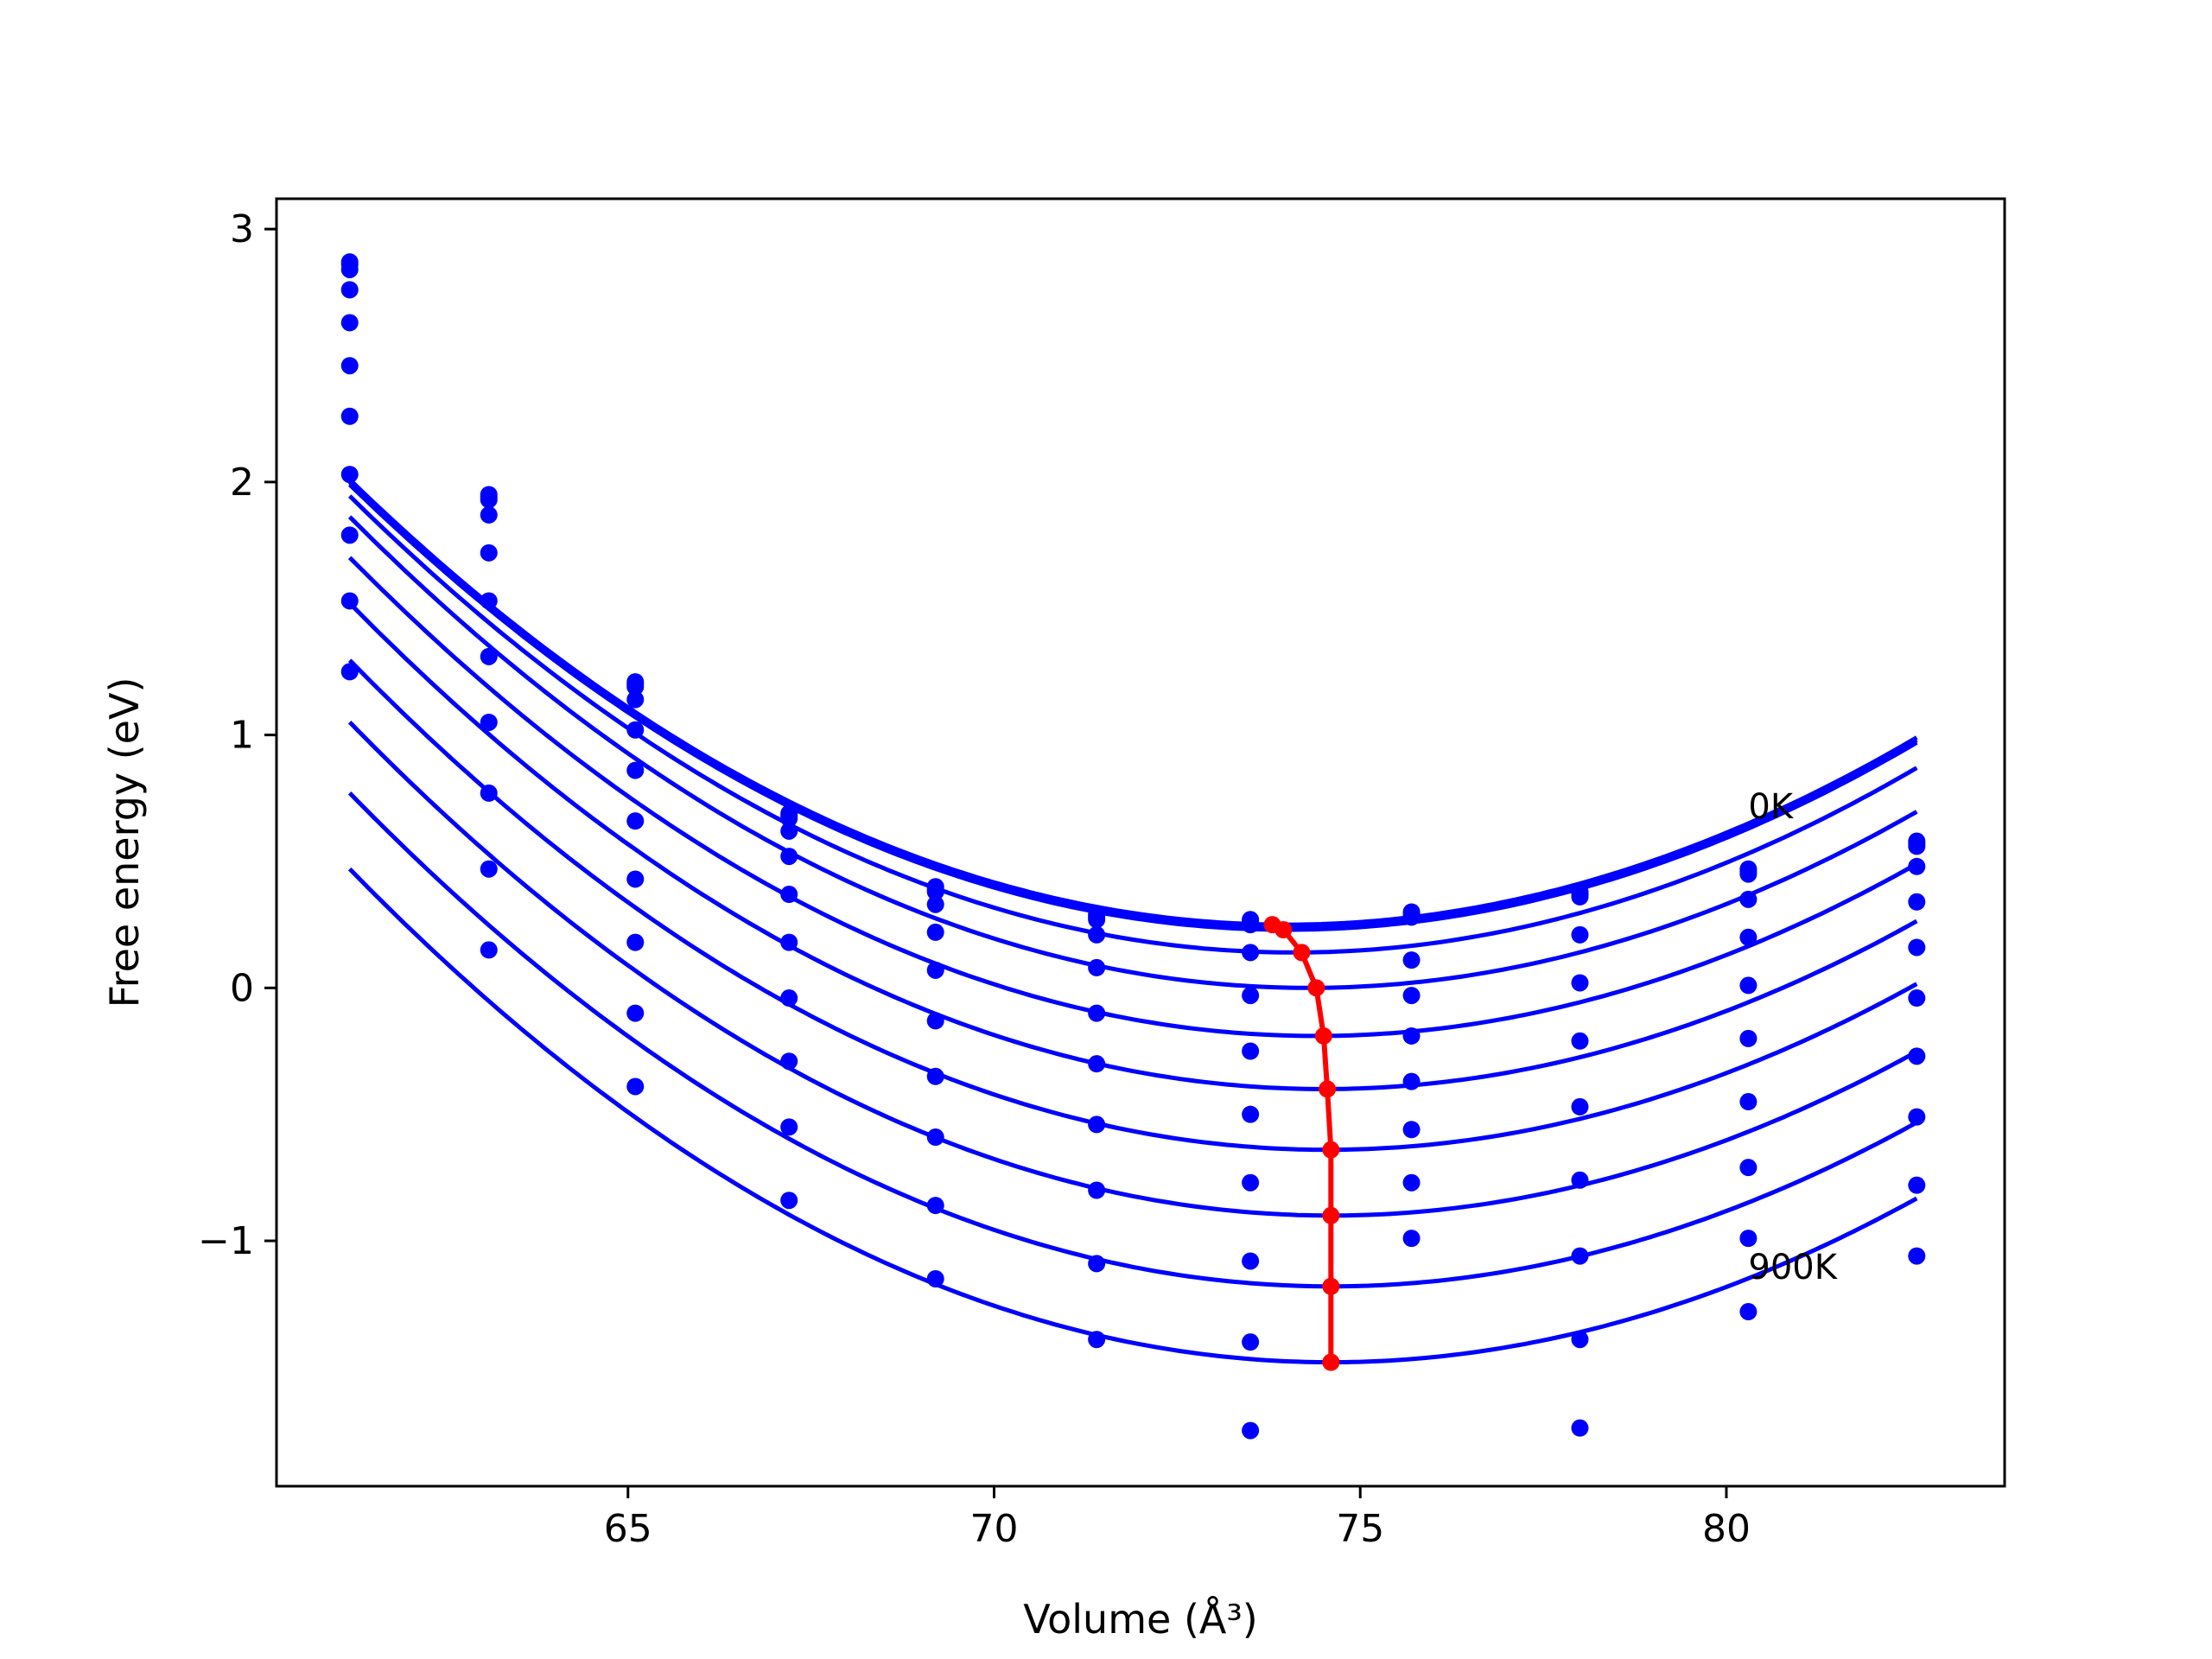 The image size is (2212, 1659). I want to click on minima-path, so click(1301, 1143).